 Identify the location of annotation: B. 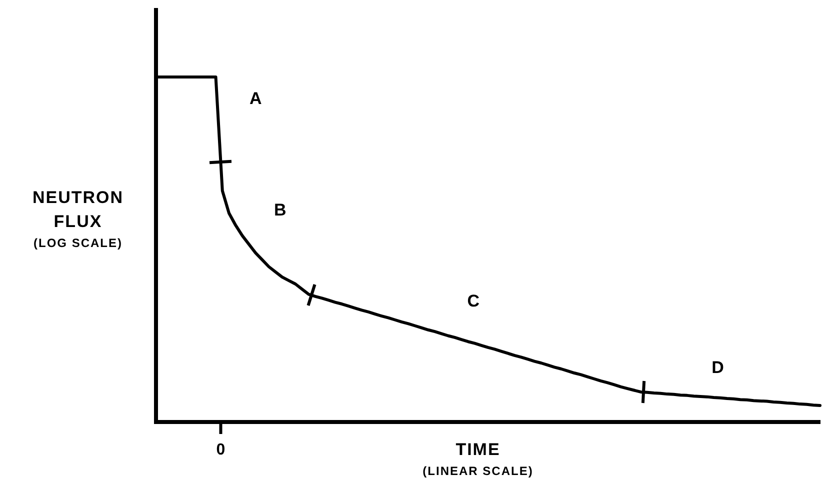
(280, 210).